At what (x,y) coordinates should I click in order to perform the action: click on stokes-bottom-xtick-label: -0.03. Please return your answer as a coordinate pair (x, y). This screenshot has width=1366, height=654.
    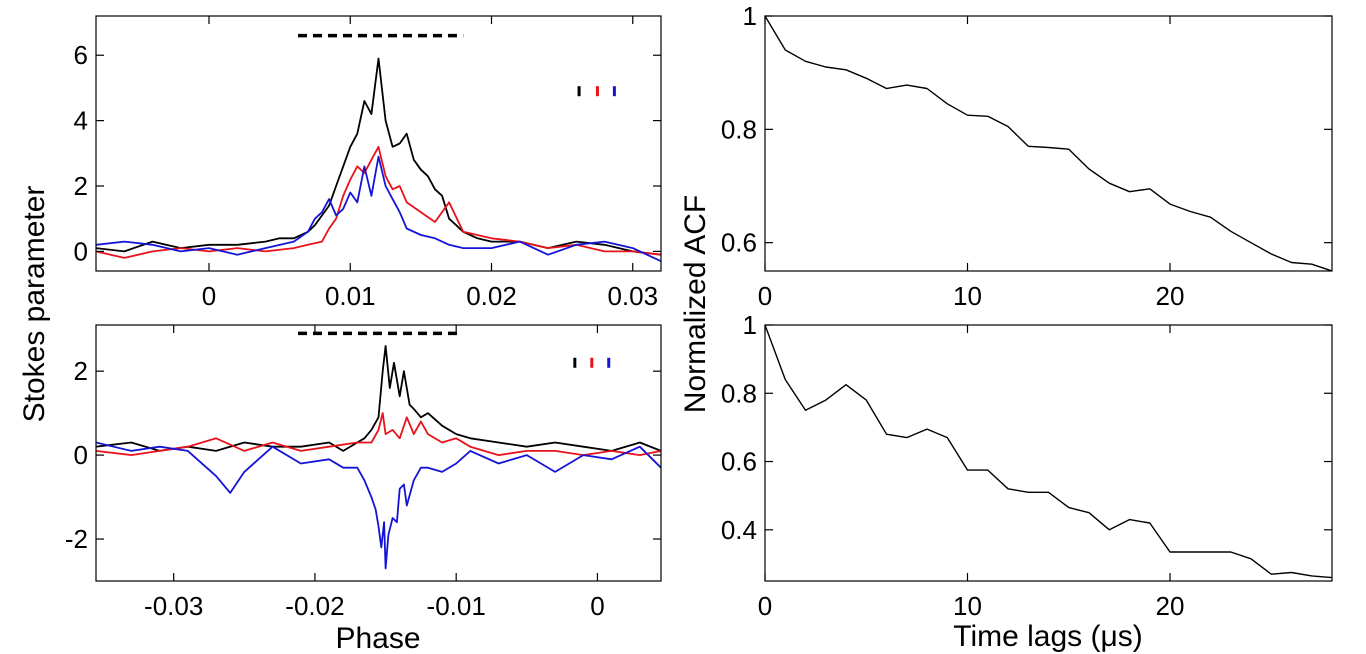
    Looking at the image, I should click on (173, 606).